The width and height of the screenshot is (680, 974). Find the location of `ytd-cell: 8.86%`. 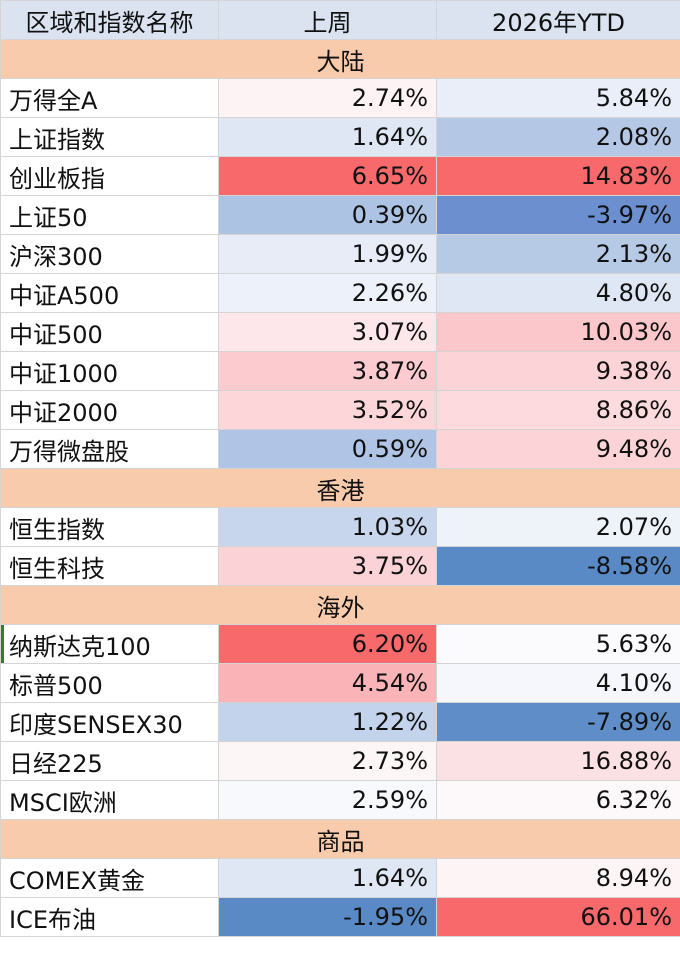

ytd-cell: 8.86% is located at coordinates (558, 410).